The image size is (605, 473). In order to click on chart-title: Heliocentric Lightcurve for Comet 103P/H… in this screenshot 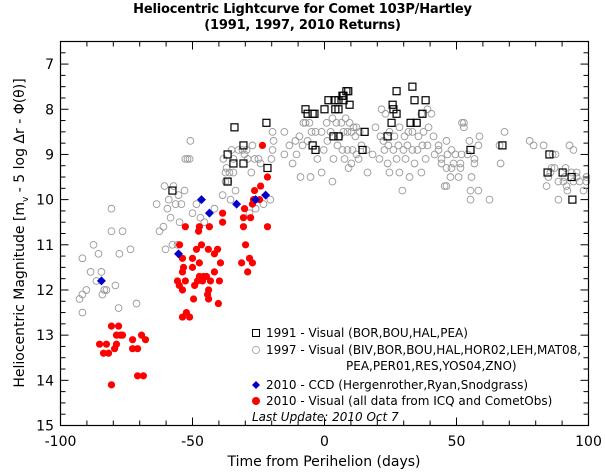, I will do `click(302, 9)`.